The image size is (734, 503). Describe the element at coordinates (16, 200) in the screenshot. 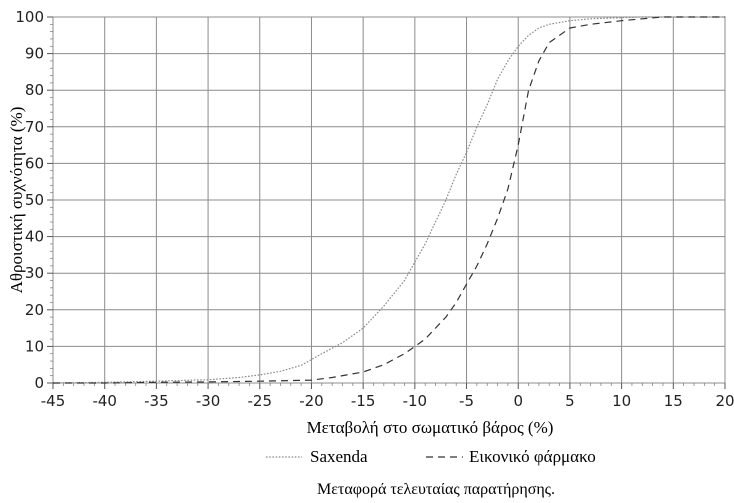

I see `y-axis-label: Αθροιστική συχνότητα (%)` at that location.